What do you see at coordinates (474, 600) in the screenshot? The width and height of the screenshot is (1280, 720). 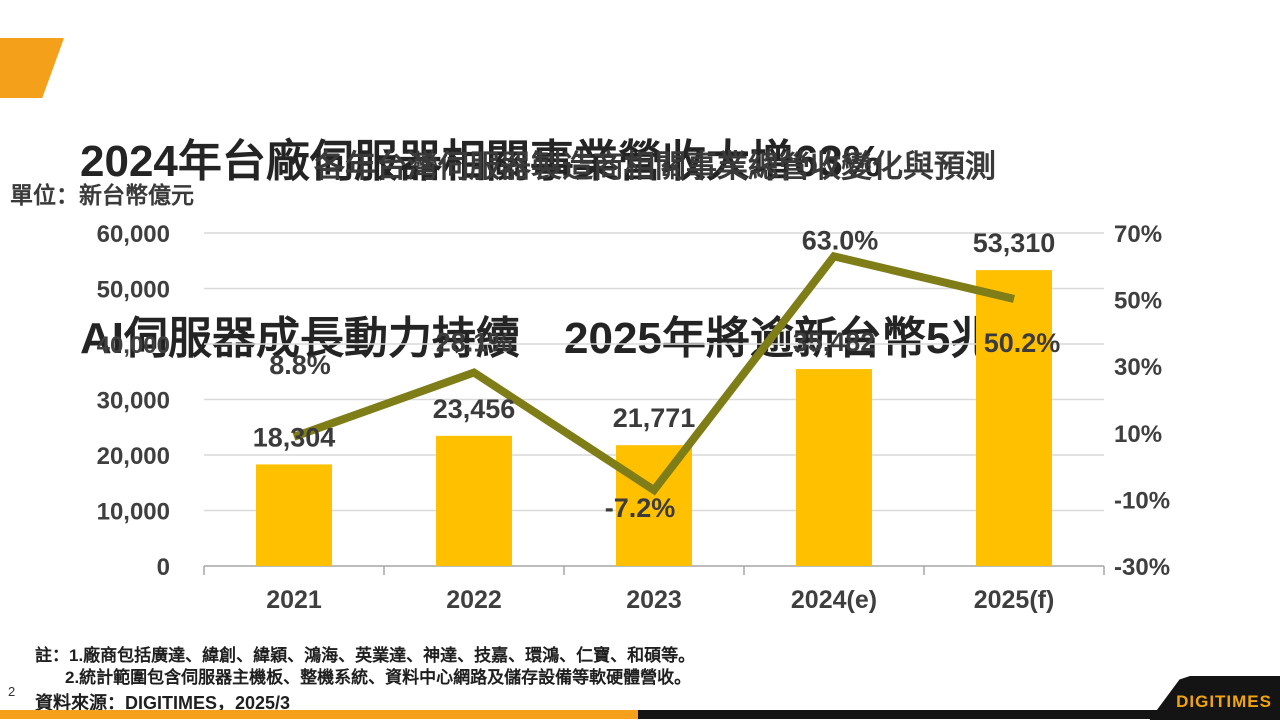 I see `x-category-label-2022: 2022` at bounding box center [474, 600].